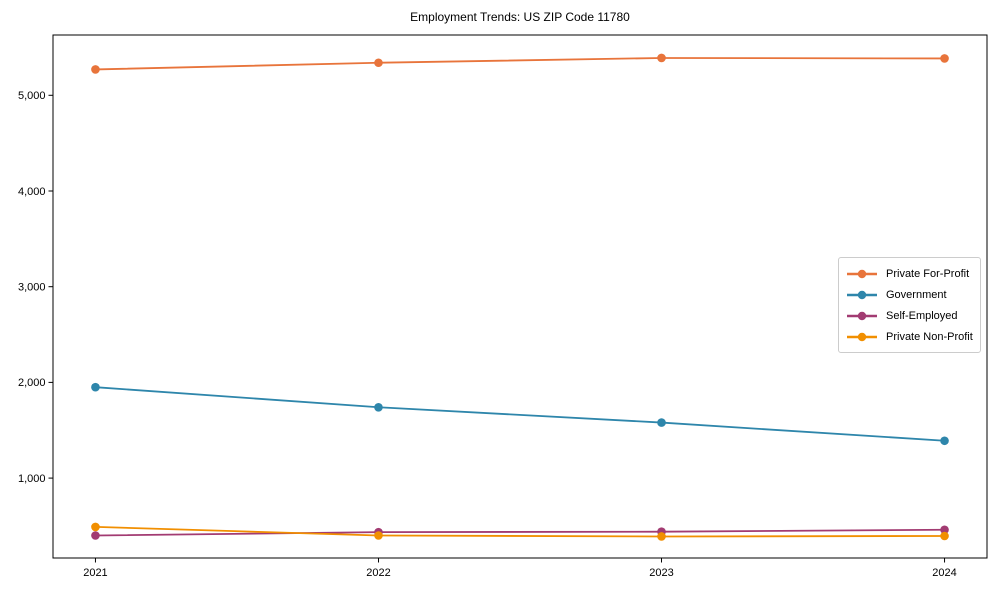  What do you see at coordinates (32, 96) in the screenshot?
I see `y-tick-label: 5,000` at bounding box center [32, 96].